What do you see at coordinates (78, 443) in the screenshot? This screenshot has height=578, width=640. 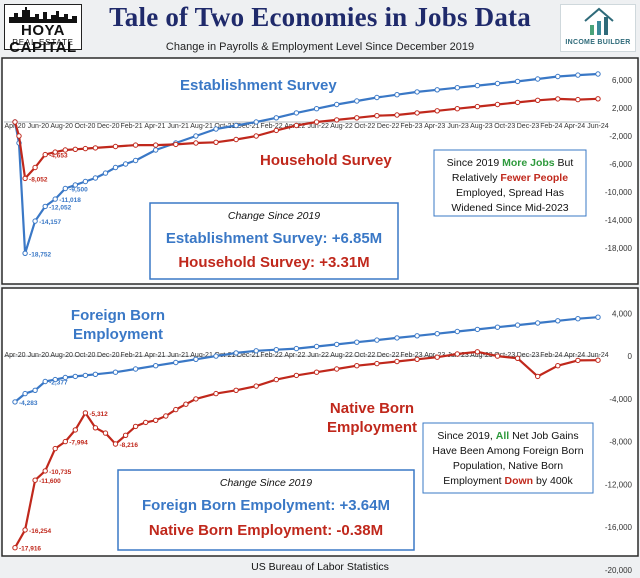 I see `bottom-series-1-data-label: -7,994` at bounding box center [78, 443].